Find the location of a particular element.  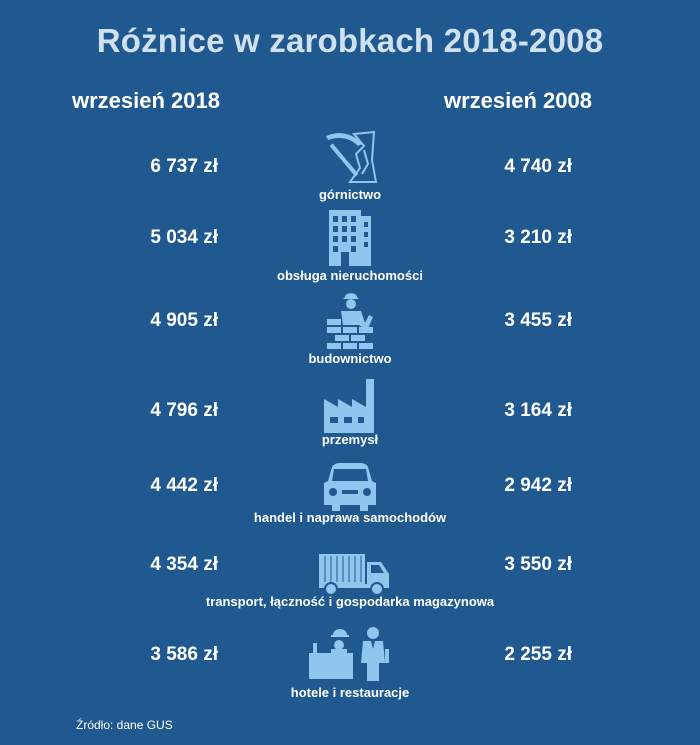

value-2018: 4 442 zł is located at coordinates (184, 485).